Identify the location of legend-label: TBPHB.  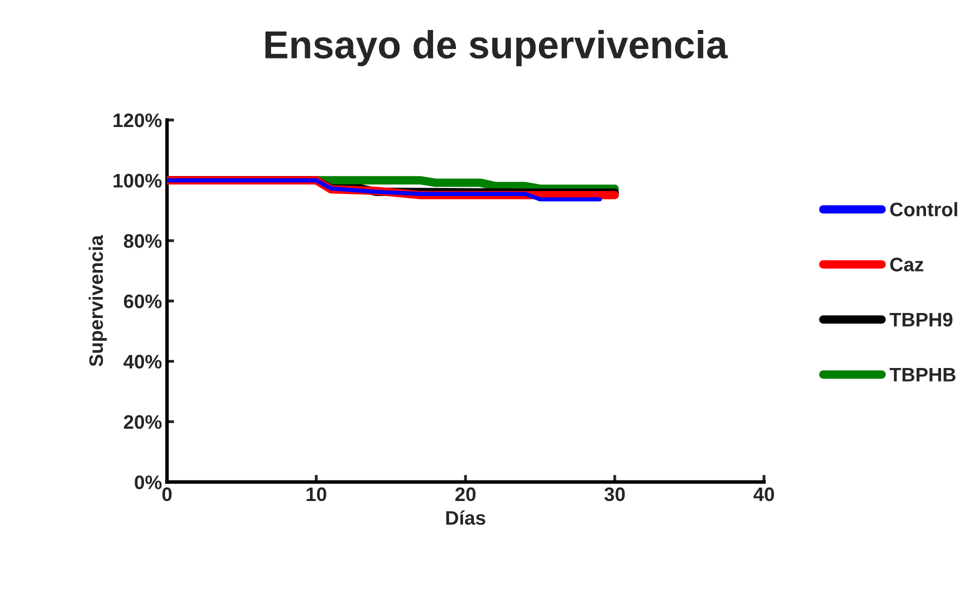
(923, 375).